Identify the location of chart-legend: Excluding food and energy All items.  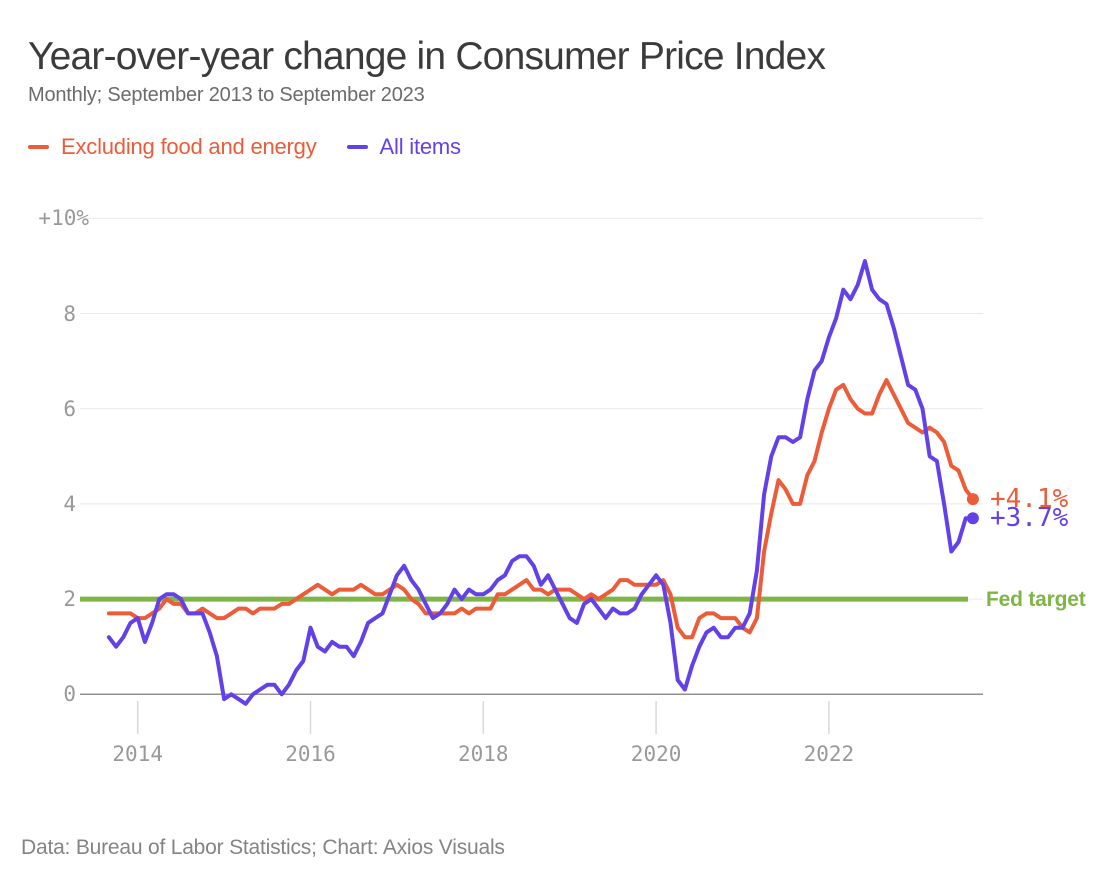
(244, 147).